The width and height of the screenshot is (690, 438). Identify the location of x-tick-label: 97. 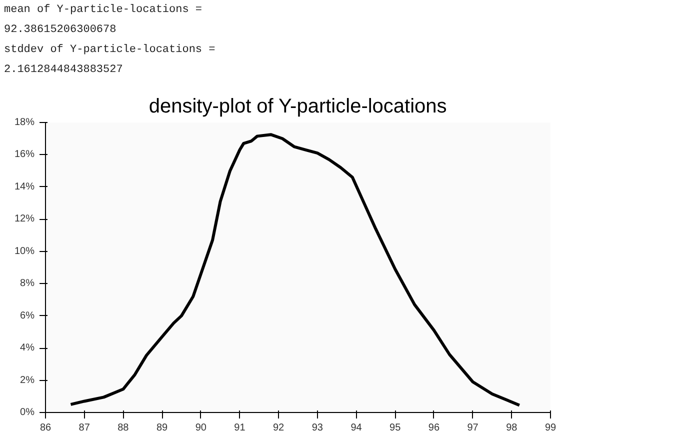
(473, 428).